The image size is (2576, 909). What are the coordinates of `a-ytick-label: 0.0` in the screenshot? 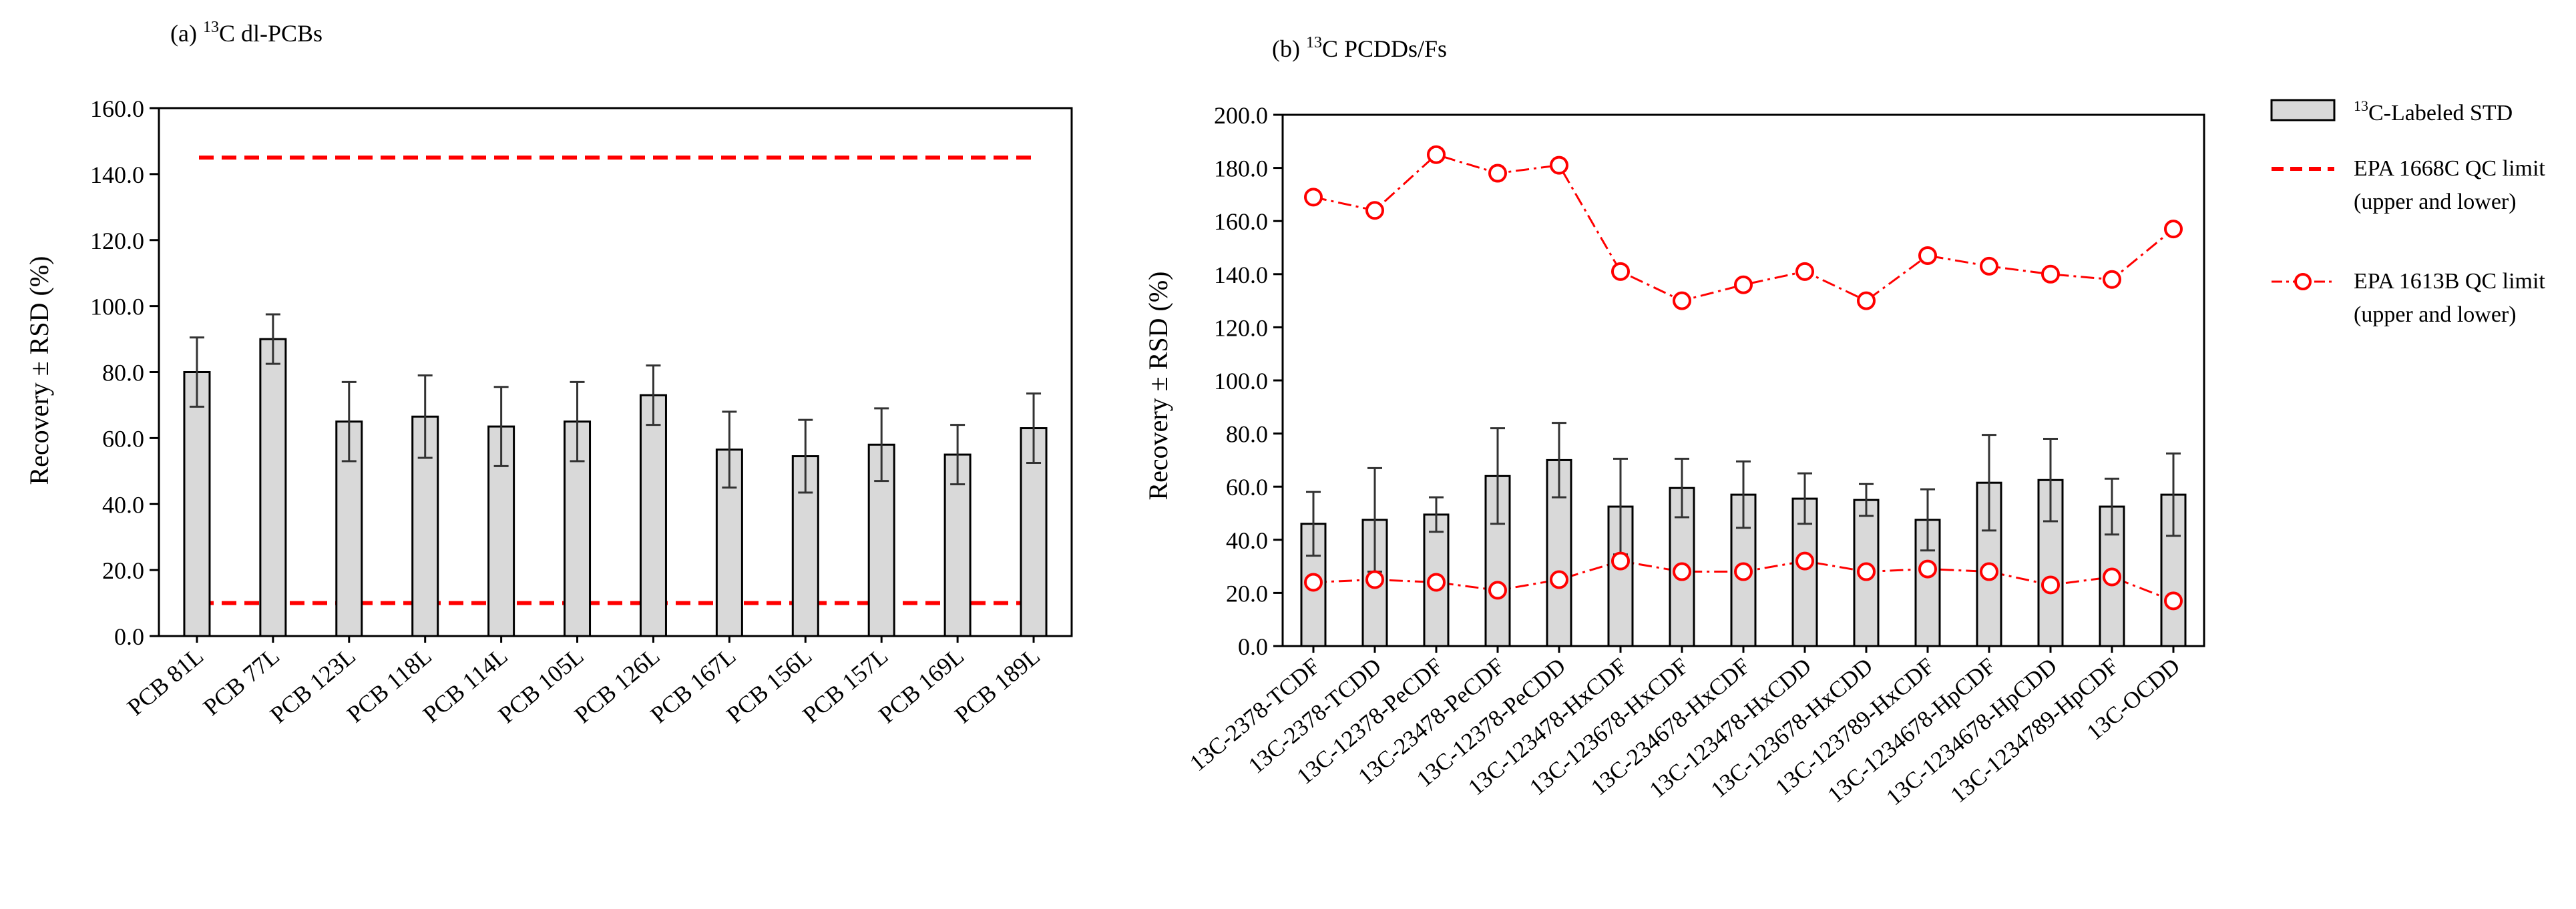 It's located at (129, 636).